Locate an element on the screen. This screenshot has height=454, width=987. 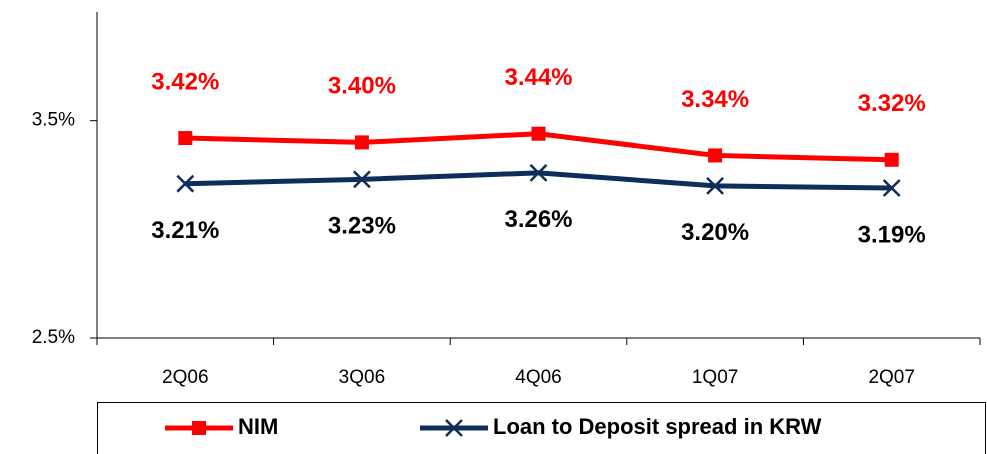
y-tick-label: 3.5% is located at coordinates (53, 120).